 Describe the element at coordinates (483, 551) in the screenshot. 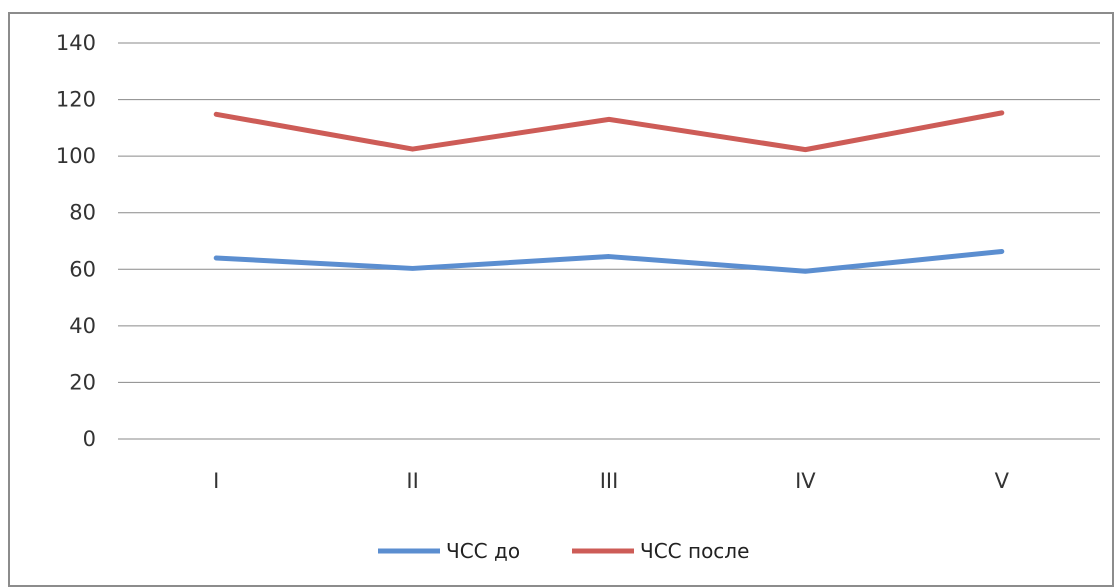

I see `legend-label: ЧСС до` at that location.